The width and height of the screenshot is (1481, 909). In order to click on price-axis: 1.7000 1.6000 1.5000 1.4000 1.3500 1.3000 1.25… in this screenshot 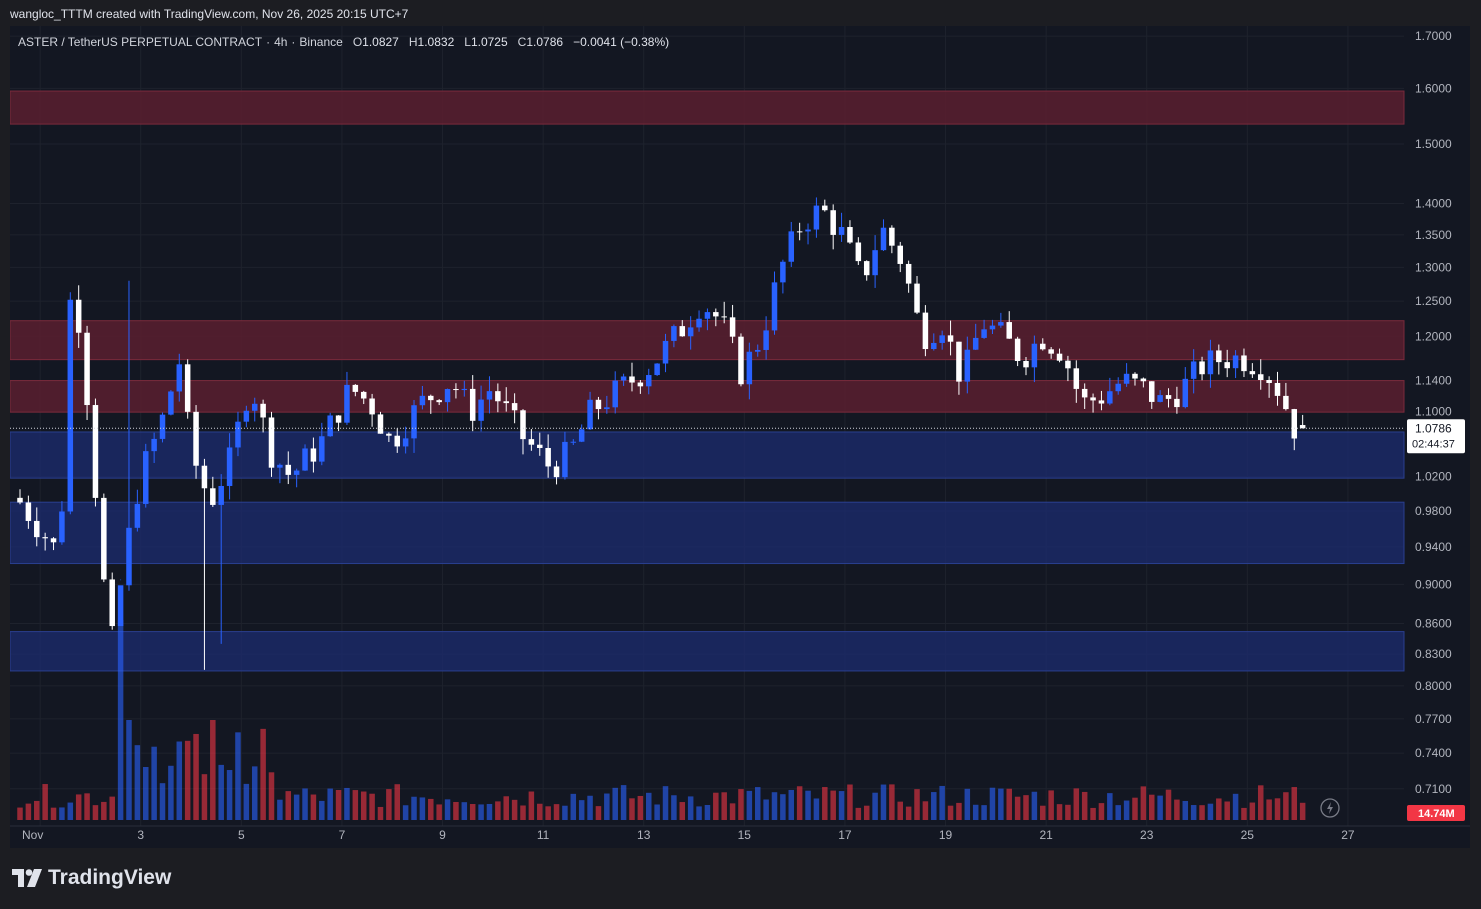, I will do `click(1433, 412)`.